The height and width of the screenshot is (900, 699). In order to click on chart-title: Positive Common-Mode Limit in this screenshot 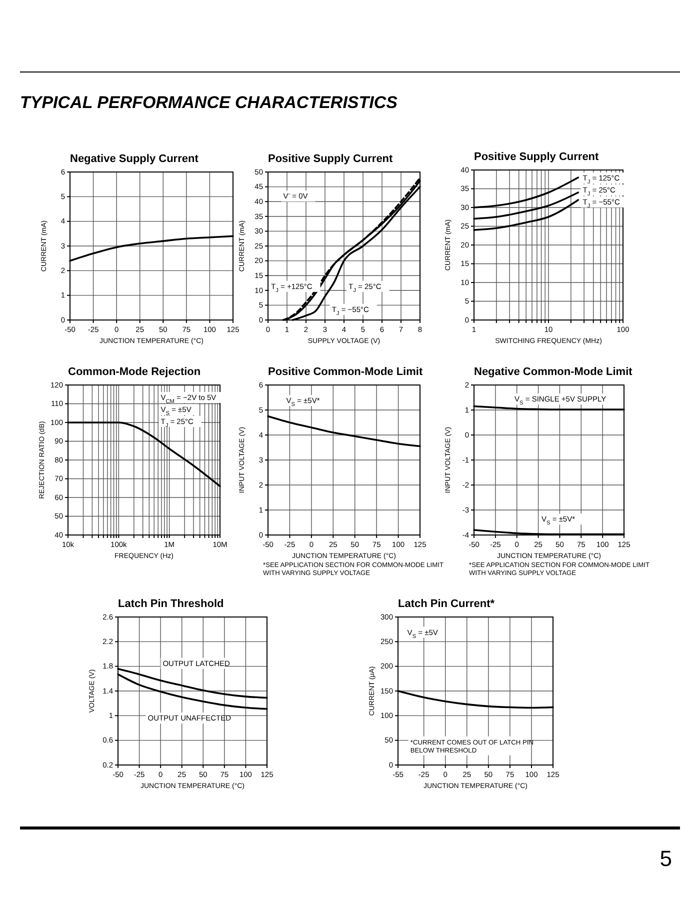, I will do `click(345, 372)`.